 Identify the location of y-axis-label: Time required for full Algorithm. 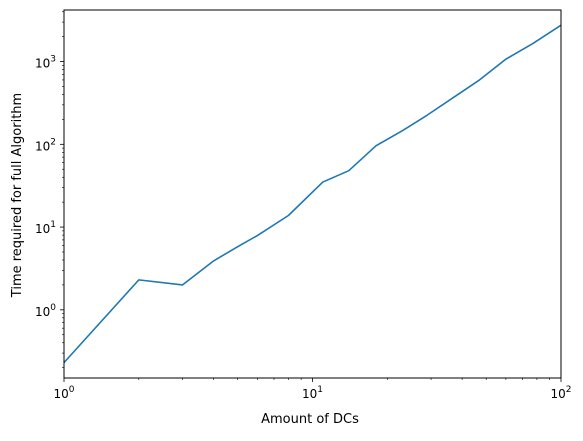
(17, 195).